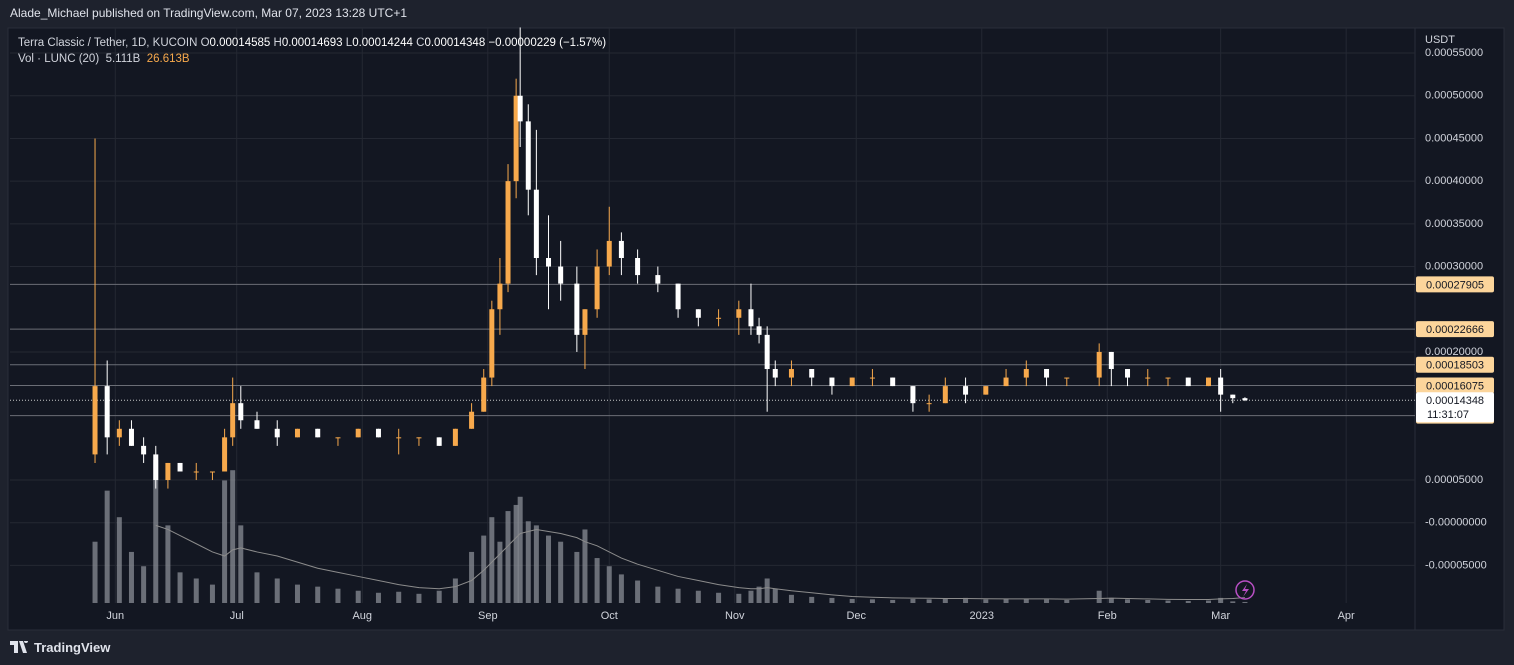 The height and width of the screenshot is (665, 1514). Describe the element at coordinates (856, 616) in the screenshot. I see `x-tick-label: Dec` at that location.